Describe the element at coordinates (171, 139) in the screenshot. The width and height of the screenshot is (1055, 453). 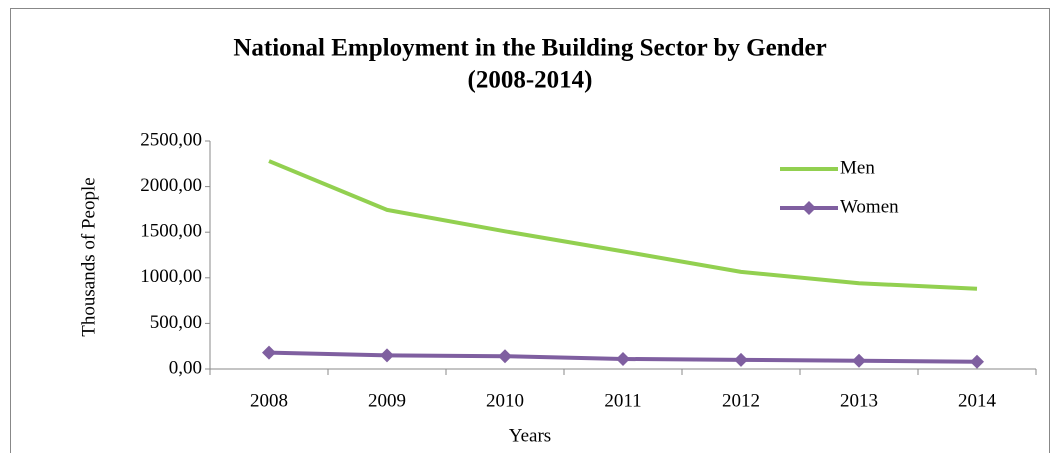
I see `y-tick-label: 2500,00` at that location.